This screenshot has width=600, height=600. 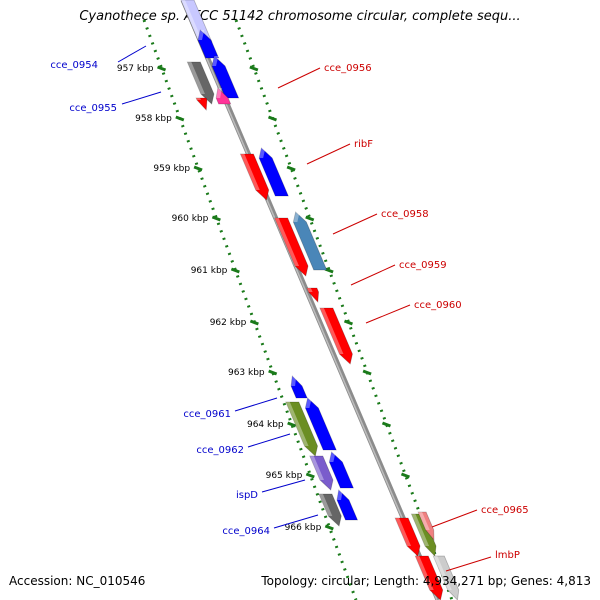 What do you see at coordinates (429, 577) in the screenshot?
I see `gene-lmbP` at bounding box center [429, 577].